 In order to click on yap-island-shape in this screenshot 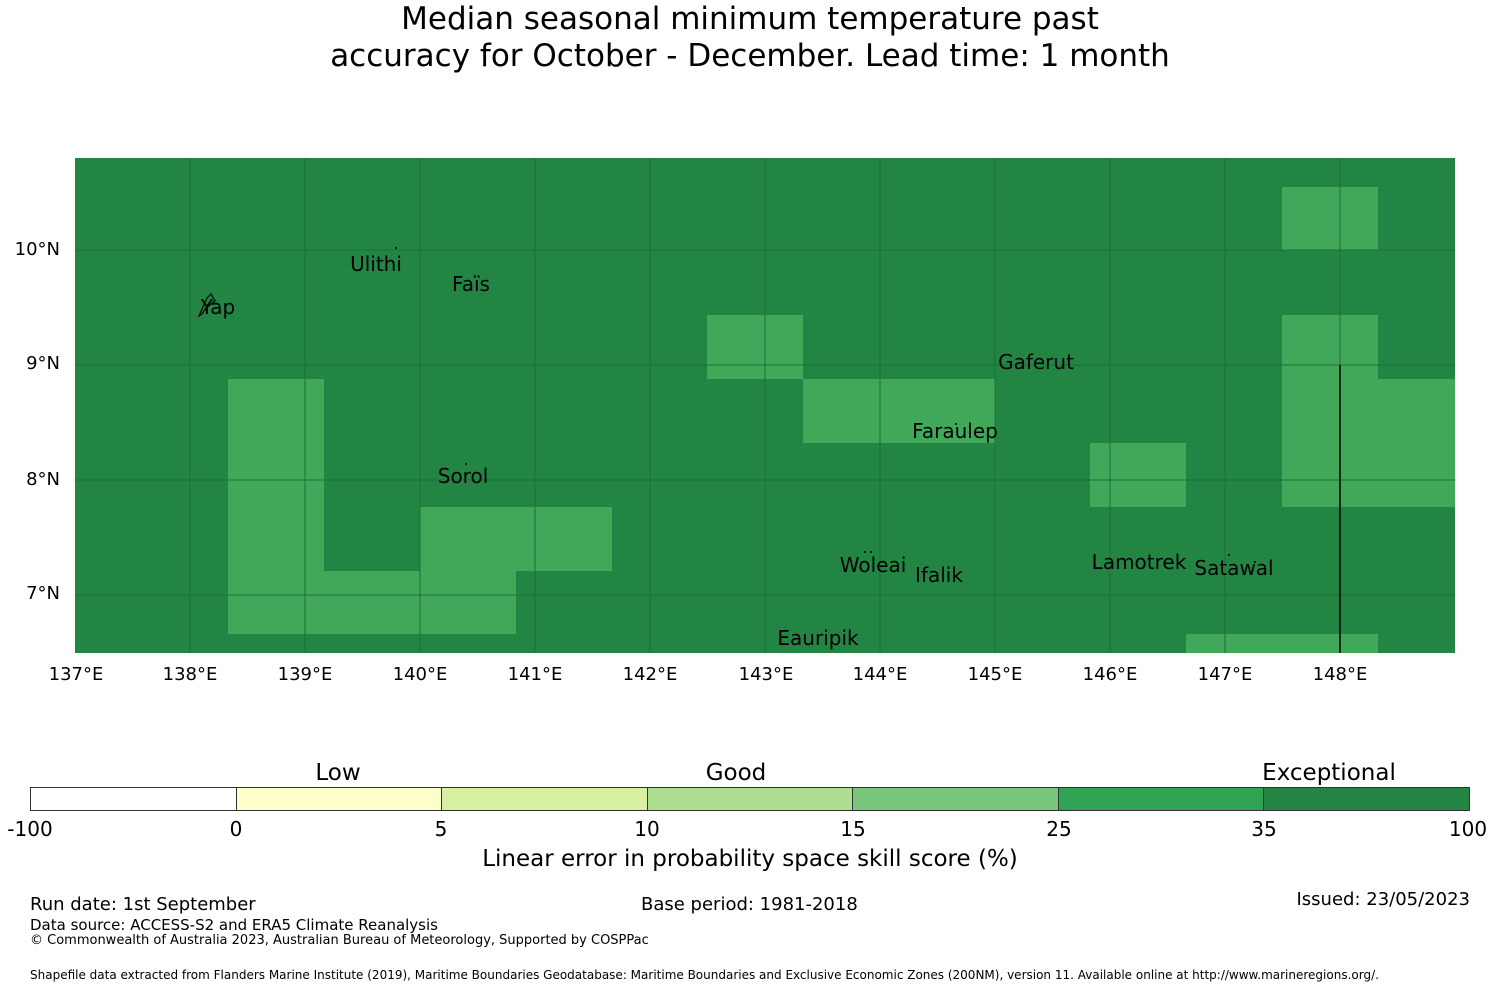, I will do `click(206, 305)`.